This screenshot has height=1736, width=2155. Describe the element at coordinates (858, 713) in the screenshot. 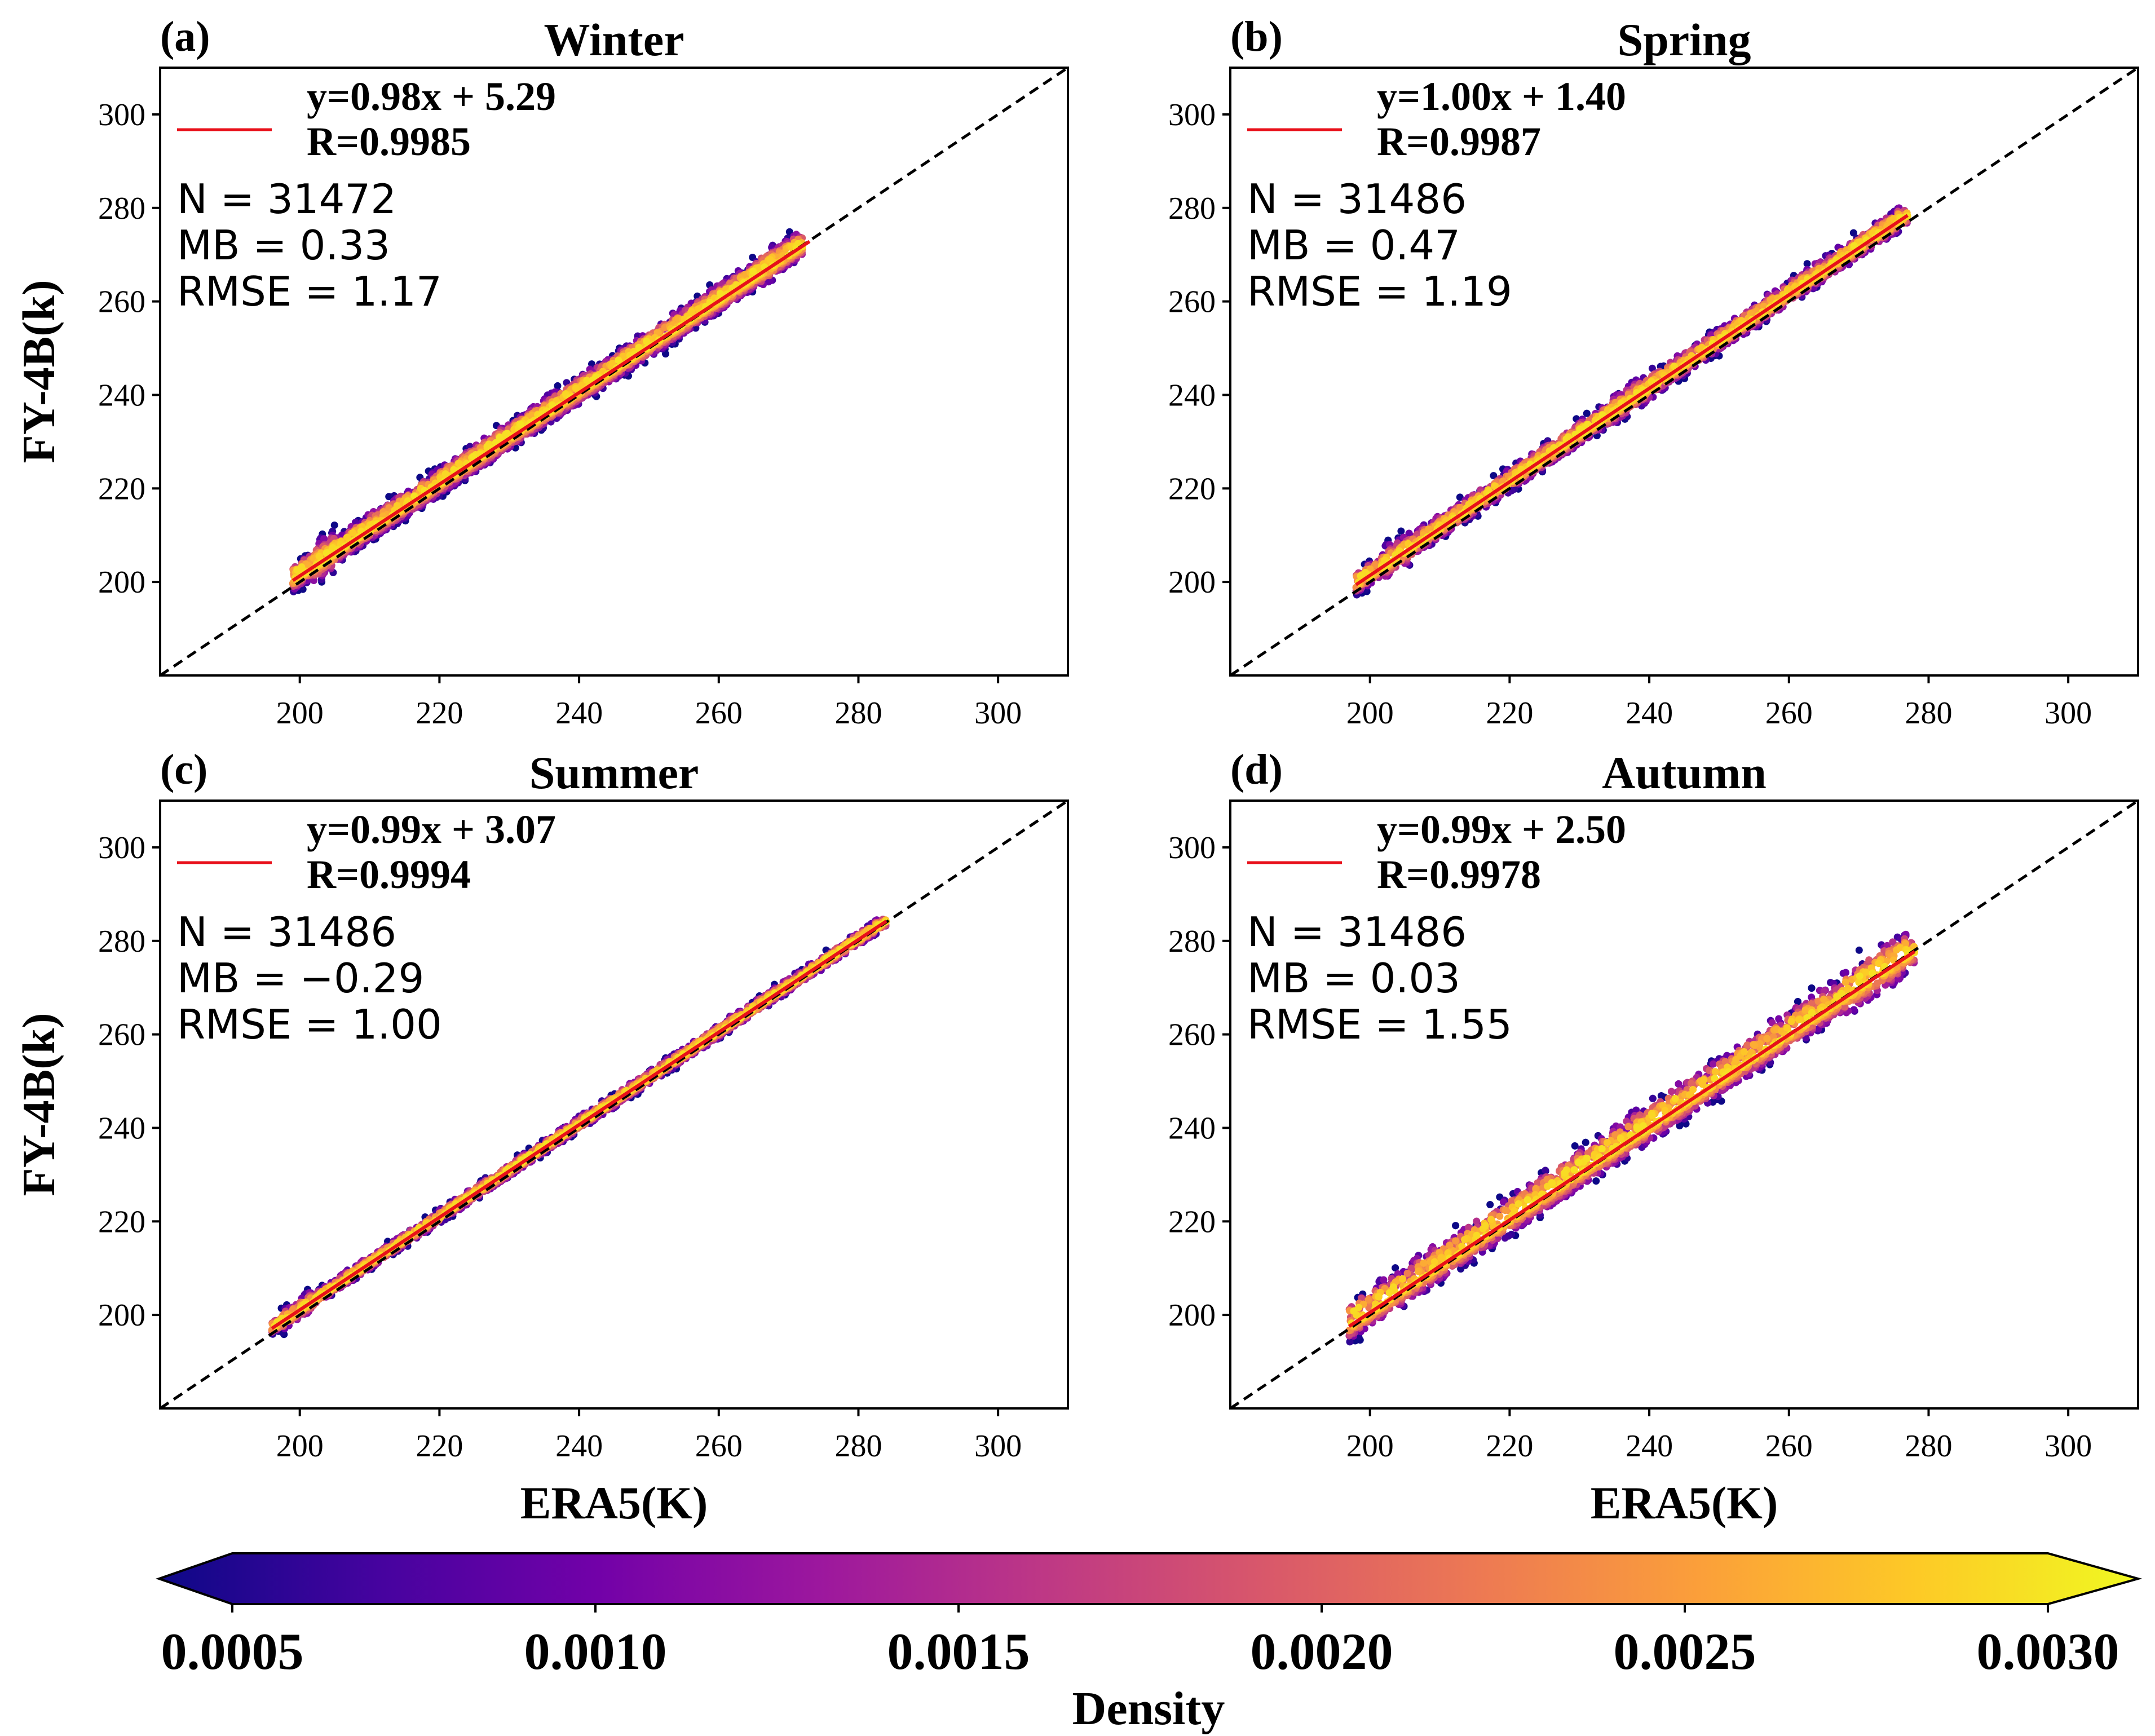

I see `panel-a-x-tick-label: 280` at that location.